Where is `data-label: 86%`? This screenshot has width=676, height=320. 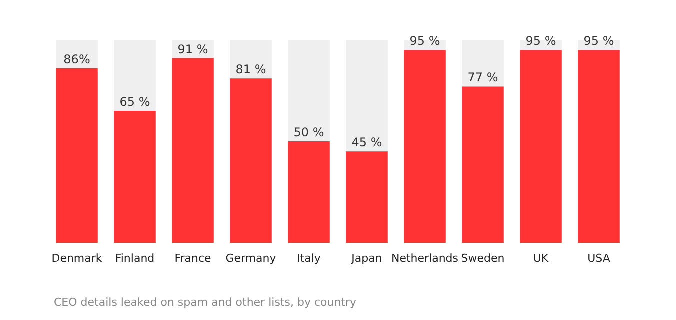 data-label: 86% is located at coordinates (77, 59).